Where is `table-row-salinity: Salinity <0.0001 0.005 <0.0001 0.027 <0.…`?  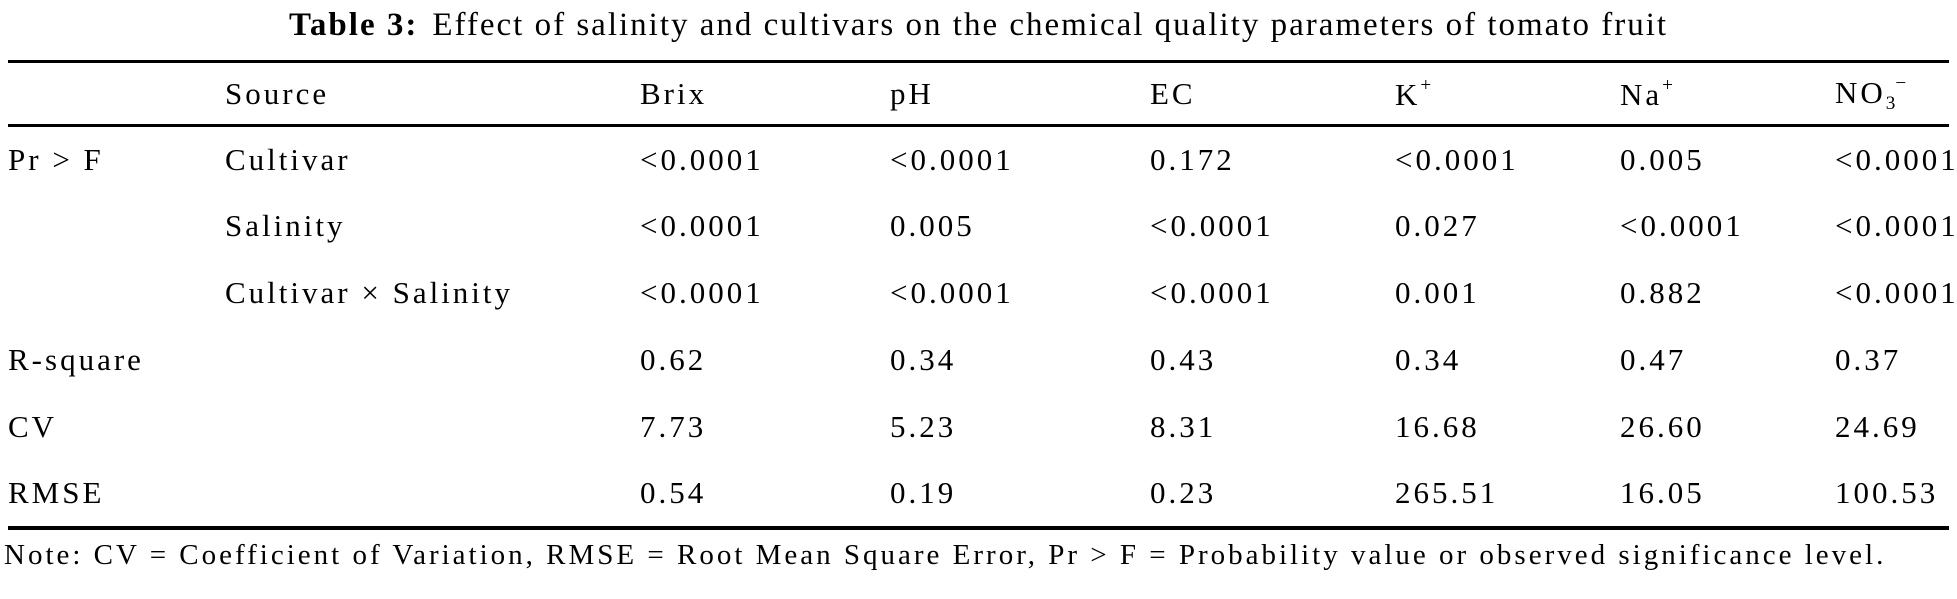 table-row-salinity: Salinity <0.0001 0.005 <0.0001 0.027 <0.… is located at coordinates (982, 226).